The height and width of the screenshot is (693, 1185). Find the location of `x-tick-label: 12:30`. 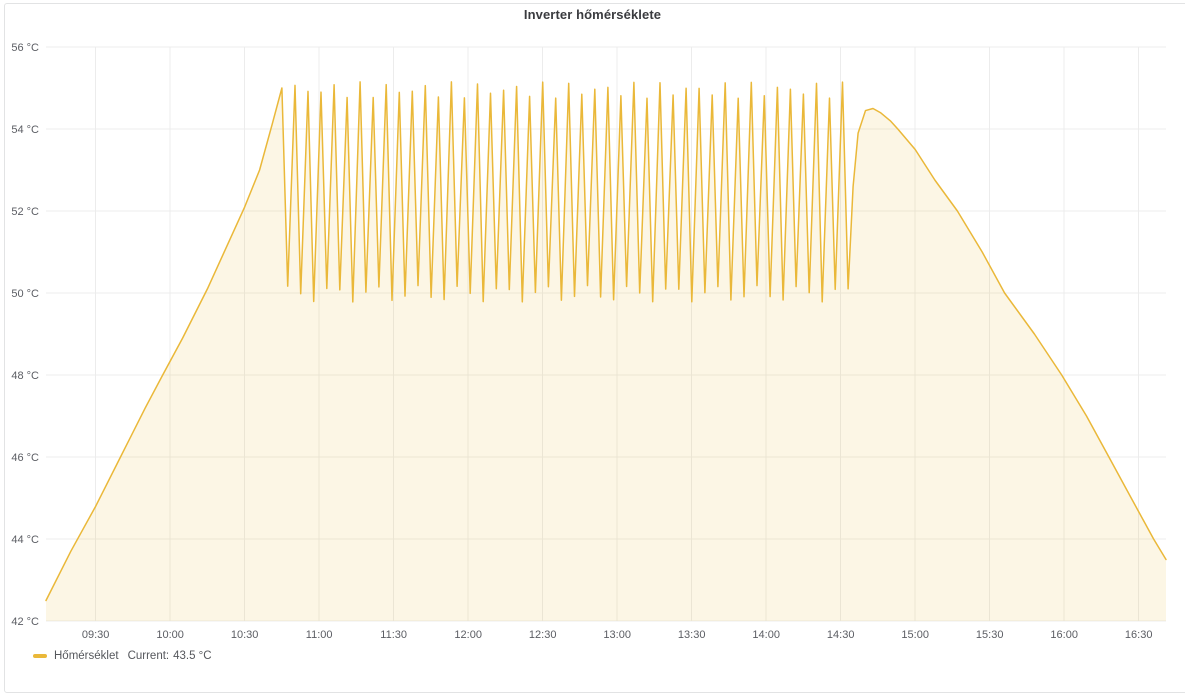

x-tick-label: 12:30 is located at coordinates (543, 635).